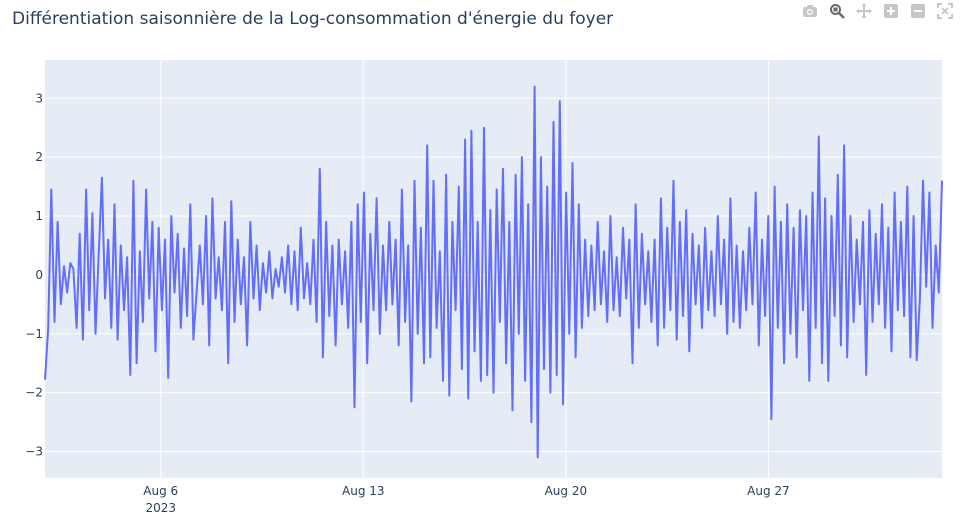  Describe the element at coordinates (917, 11) in the screenshot. I see `zoom-out-icon` at that location.